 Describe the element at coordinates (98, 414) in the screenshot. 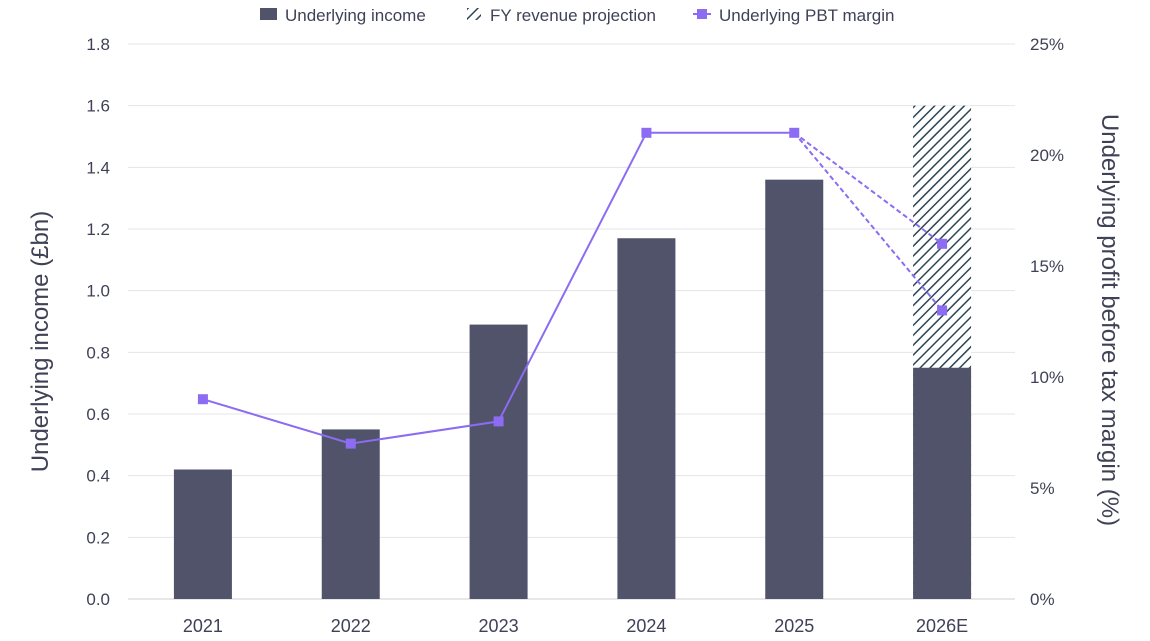

I see `y-tick-label: 0.6` at that location.